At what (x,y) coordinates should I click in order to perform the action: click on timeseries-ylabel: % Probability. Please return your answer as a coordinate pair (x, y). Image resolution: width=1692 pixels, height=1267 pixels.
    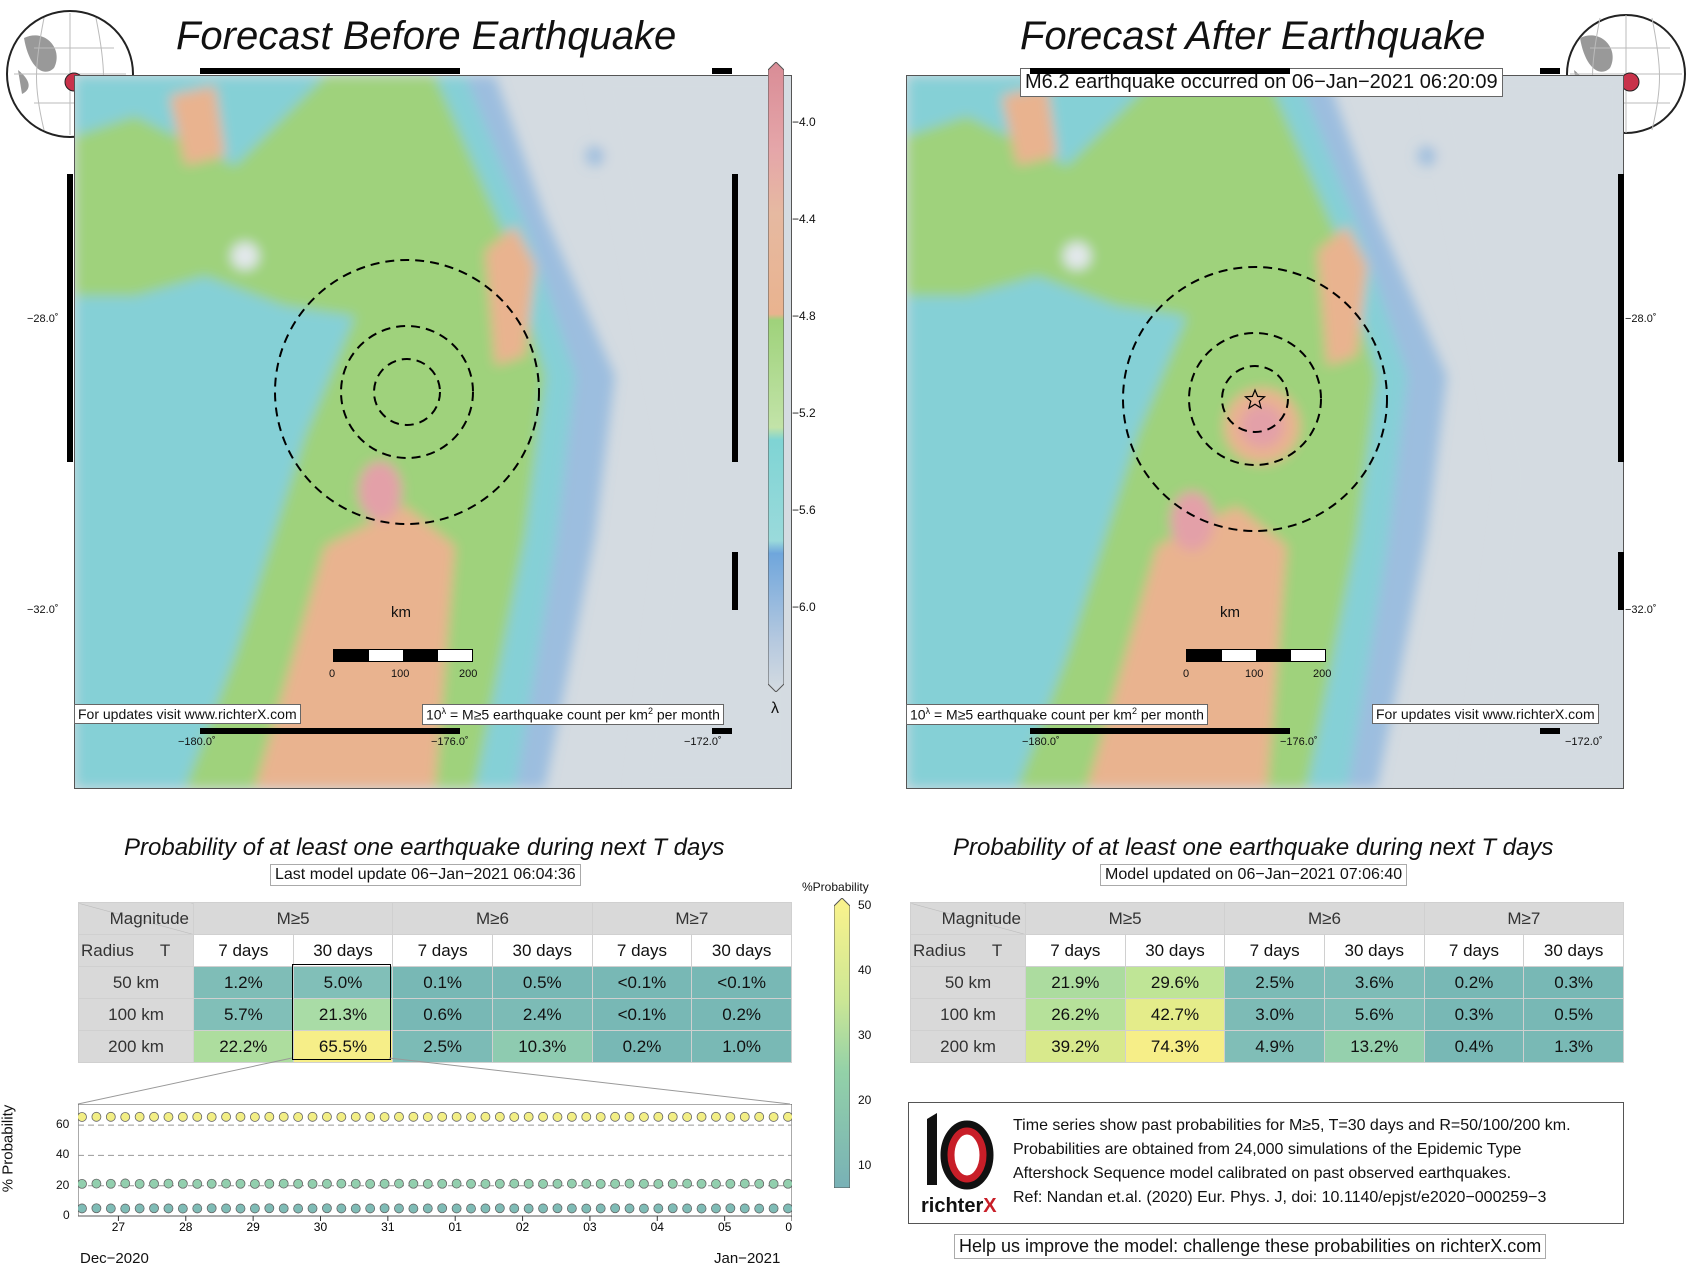
    Looking at the image, I should click on (8, 1148).